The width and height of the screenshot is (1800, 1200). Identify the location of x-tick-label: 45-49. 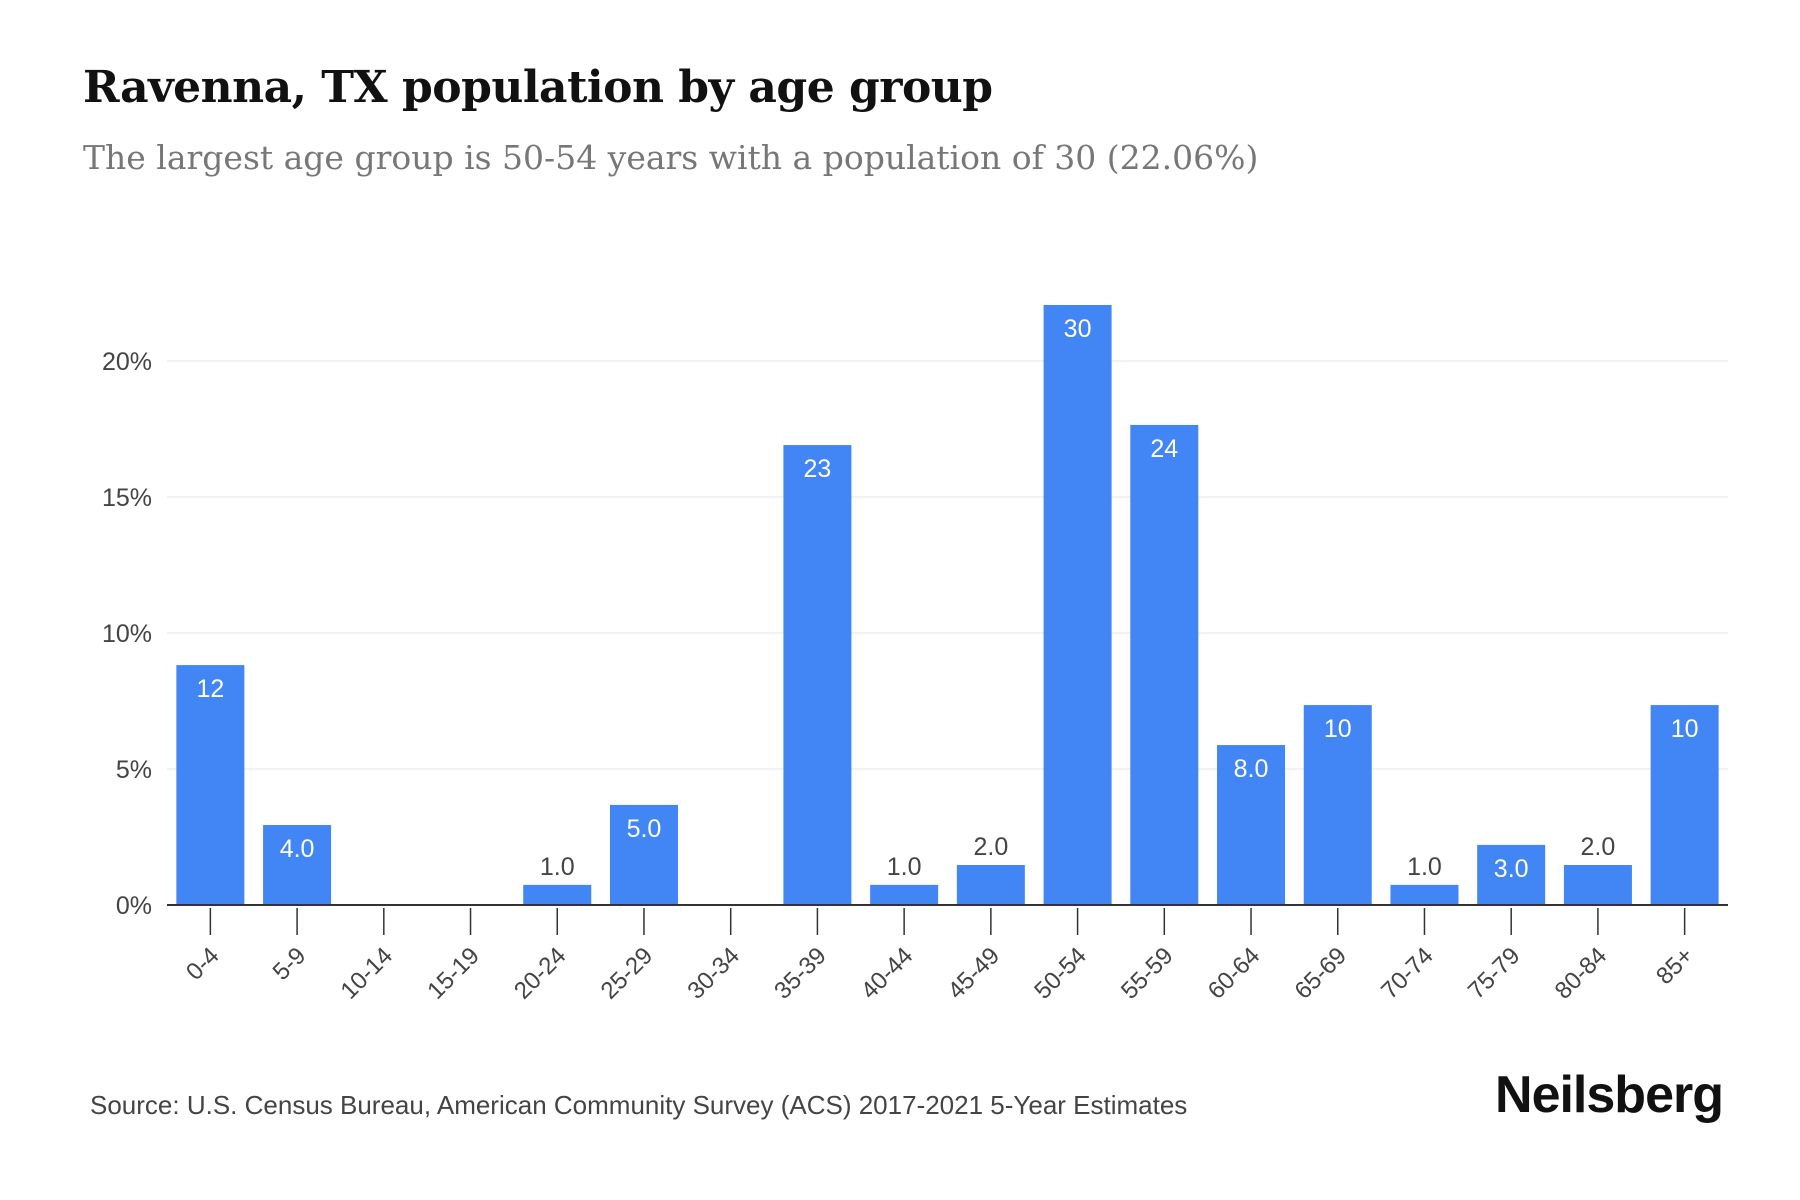
(974, 973).